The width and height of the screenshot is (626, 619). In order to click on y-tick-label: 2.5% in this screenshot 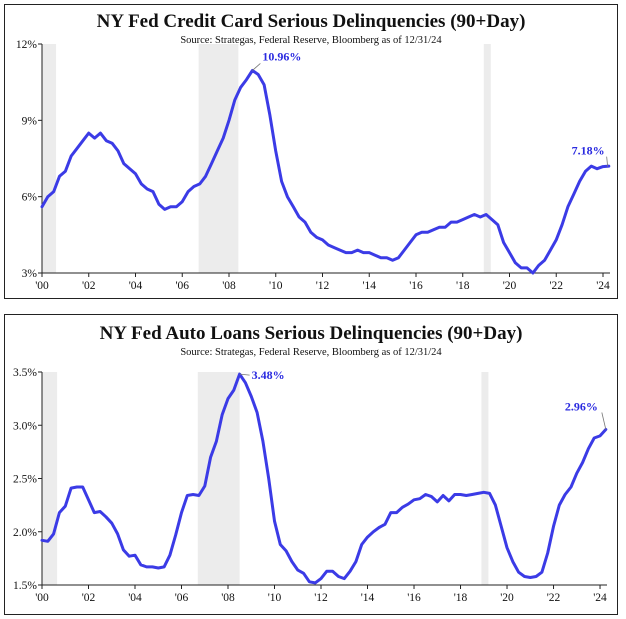, I will do `click(25, 480)`.